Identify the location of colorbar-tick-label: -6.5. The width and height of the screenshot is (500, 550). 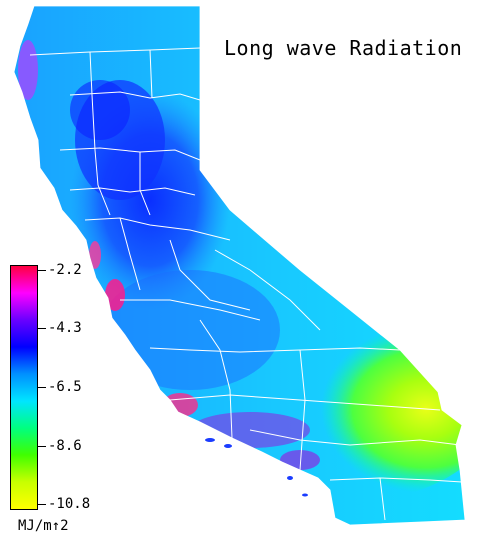
(65, 387).